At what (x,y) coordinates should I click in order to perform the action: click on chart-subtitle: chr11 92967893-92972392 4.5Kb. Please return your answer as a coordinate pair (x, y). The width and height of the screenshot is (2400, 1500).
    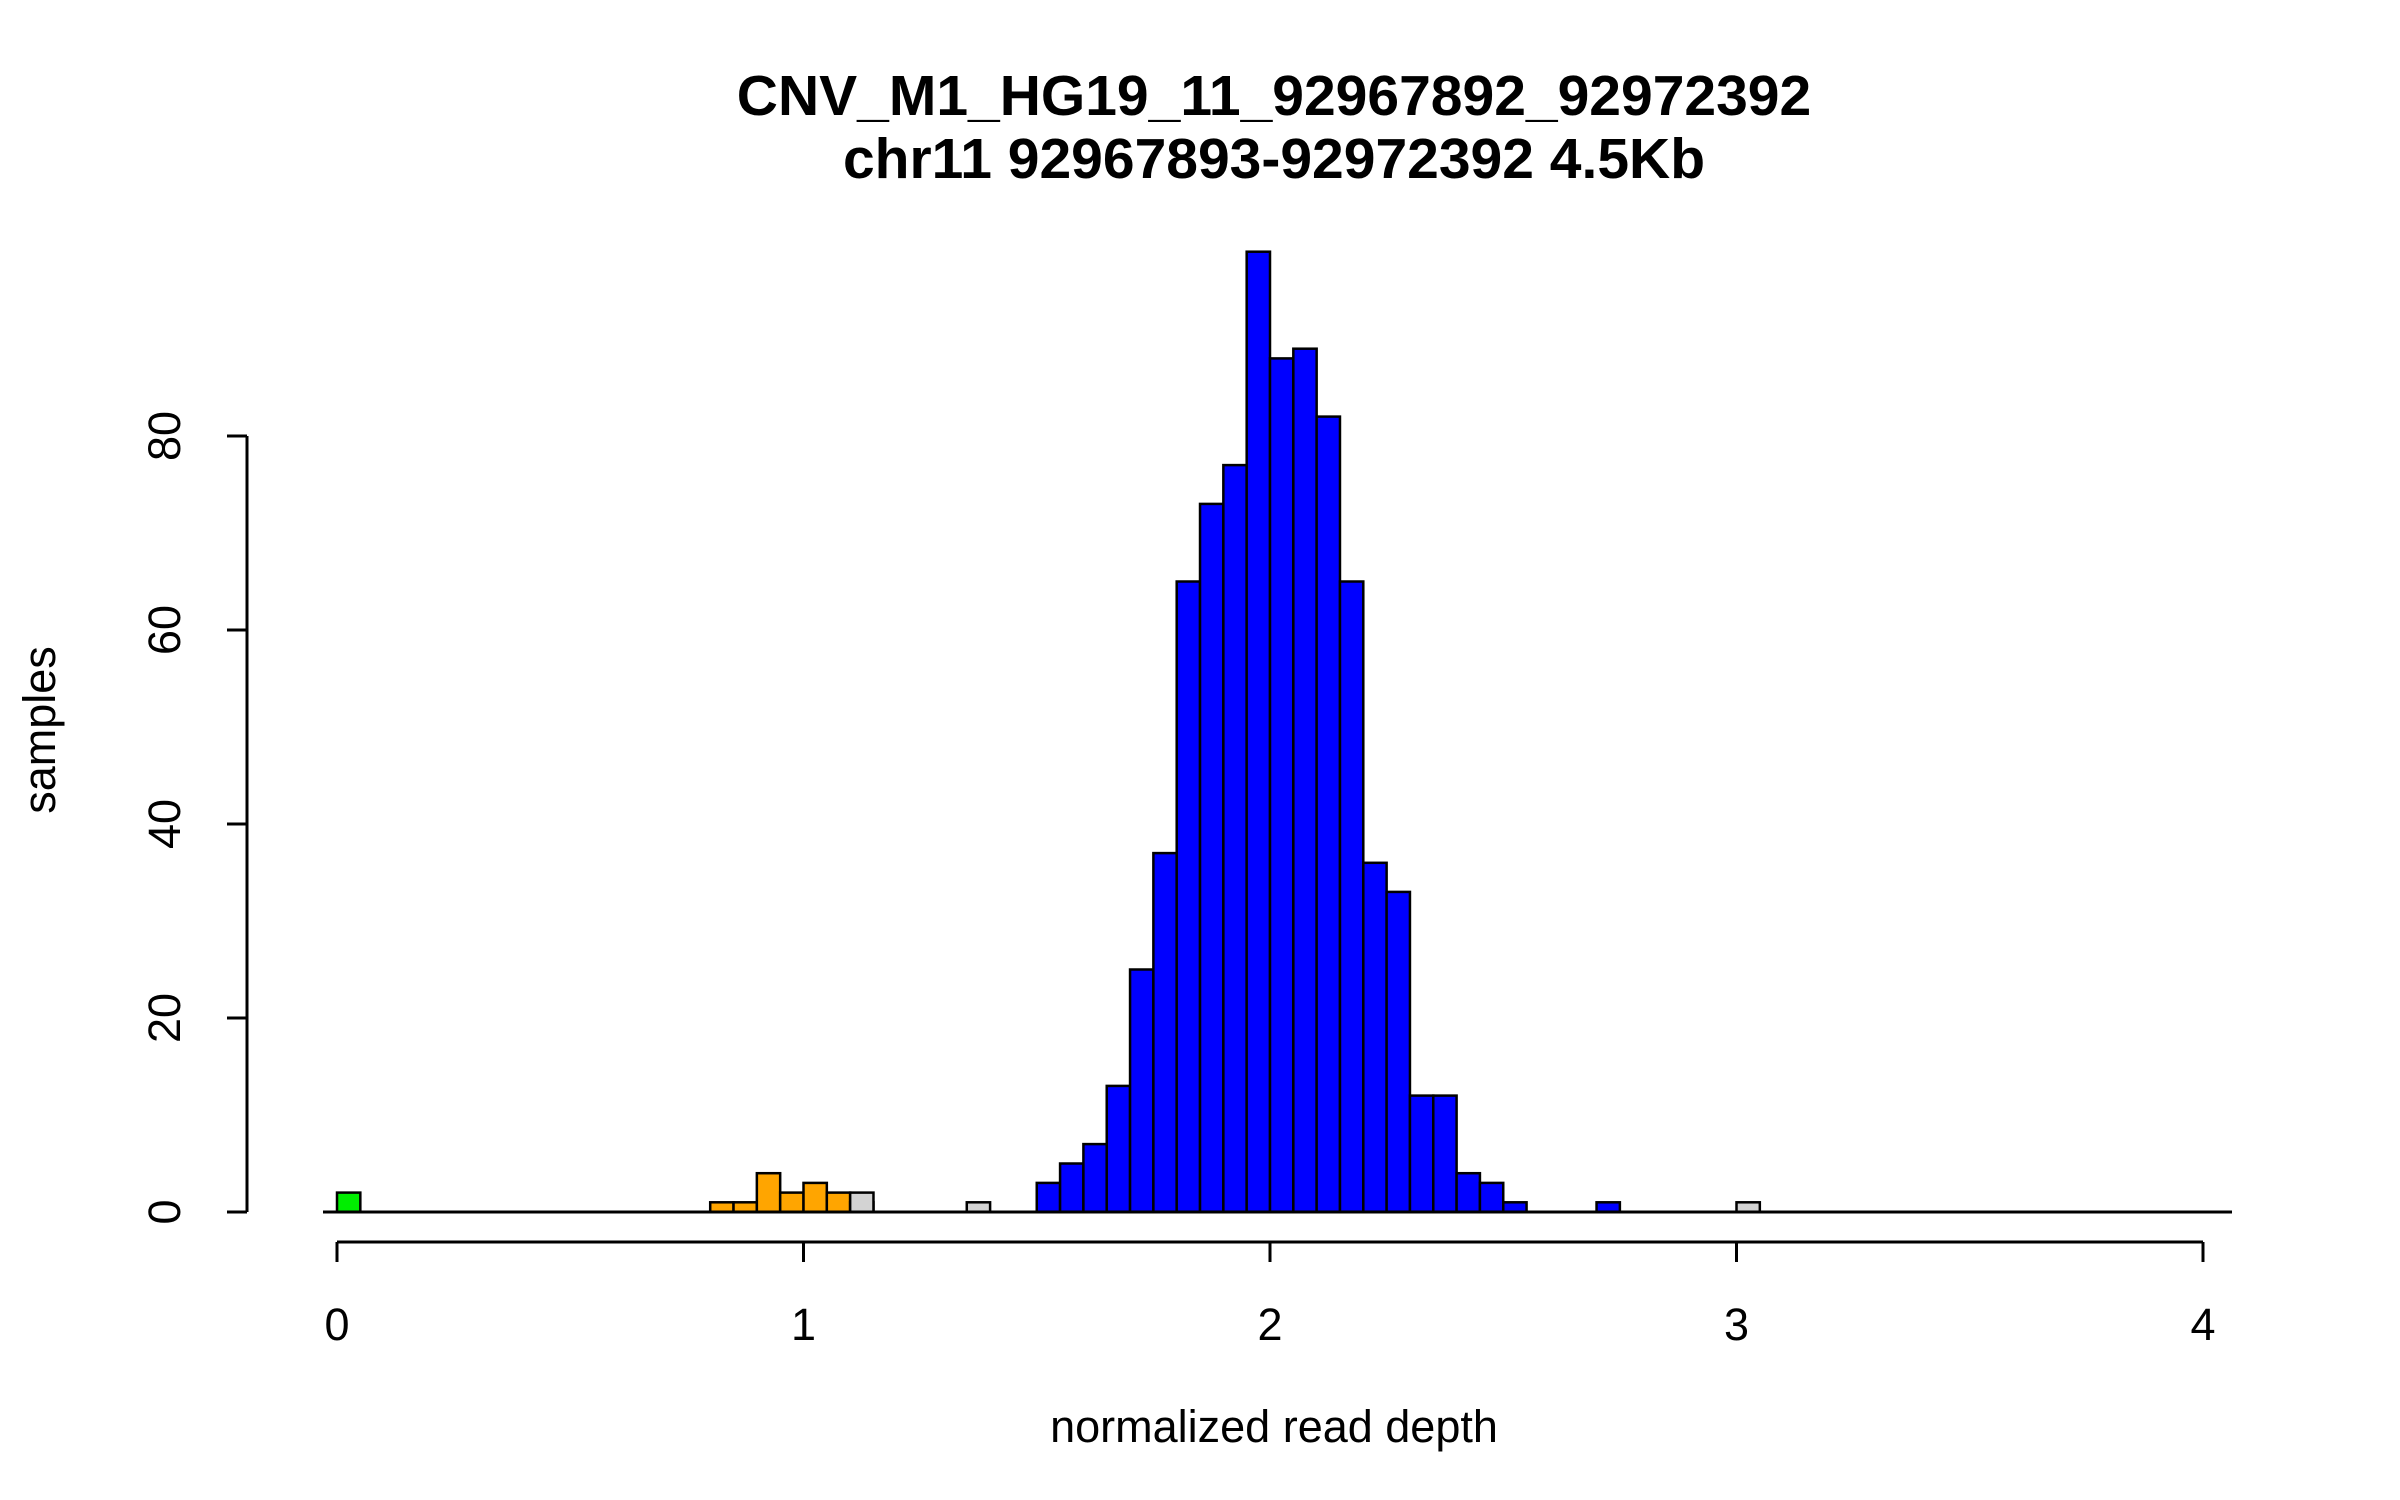
    Looking at the image, I should click on (1274, 159).